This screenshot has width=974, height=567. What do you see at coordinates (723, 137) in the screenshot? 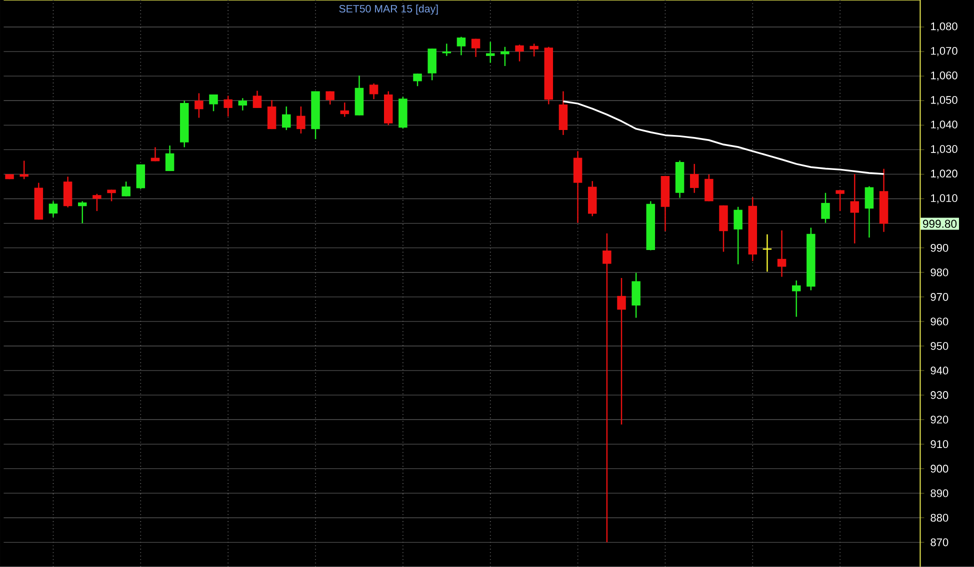
I see `line-series` at bounding box center [723, 137].